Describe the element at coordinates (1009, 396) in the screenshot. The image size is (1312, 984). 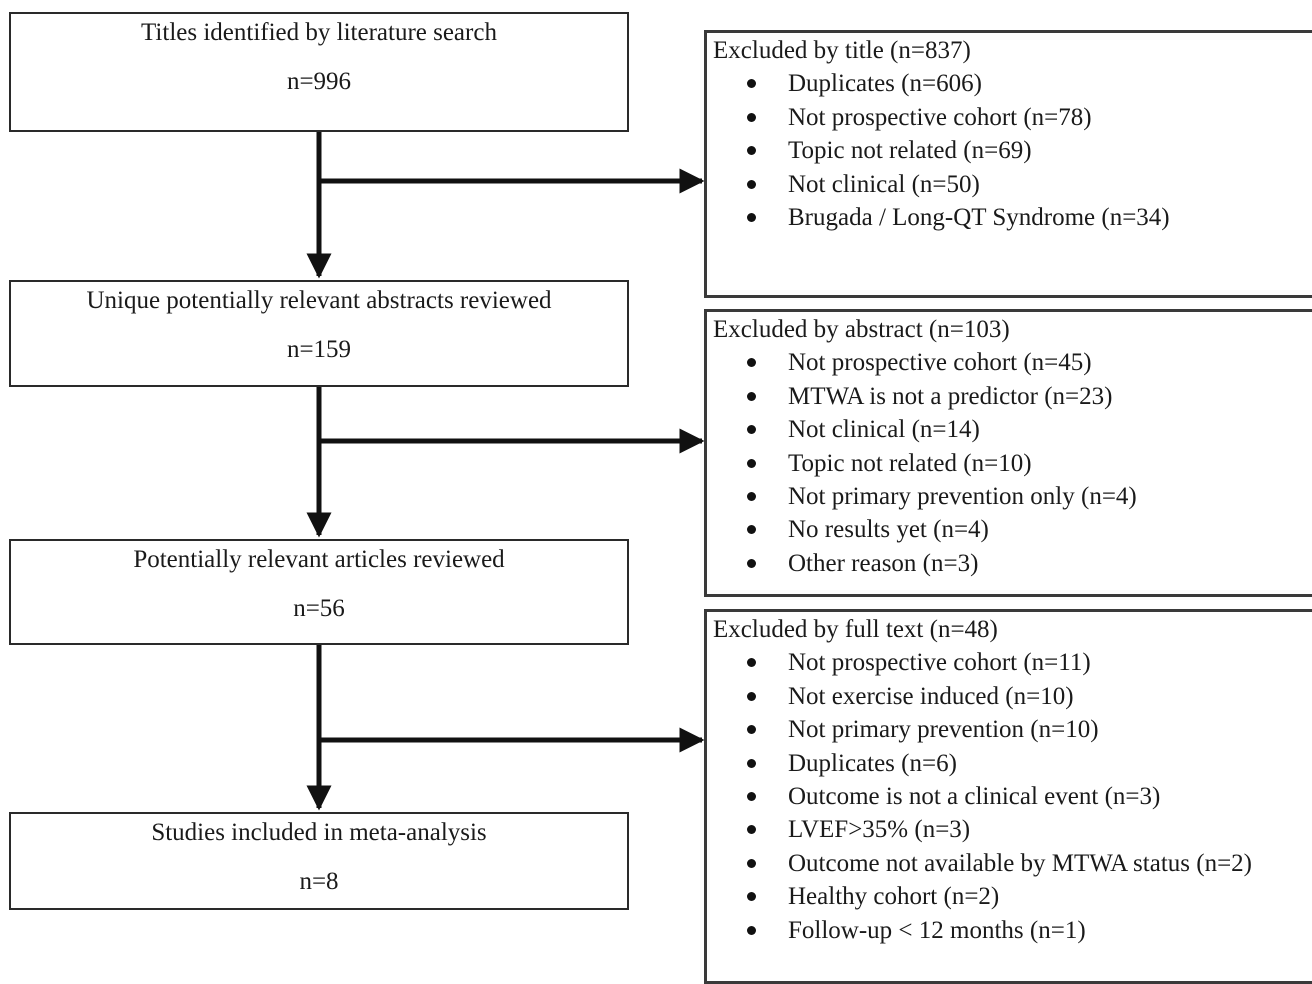
I see `exclusion-reason: MTWA is not a predictor (n=23)` at that location.